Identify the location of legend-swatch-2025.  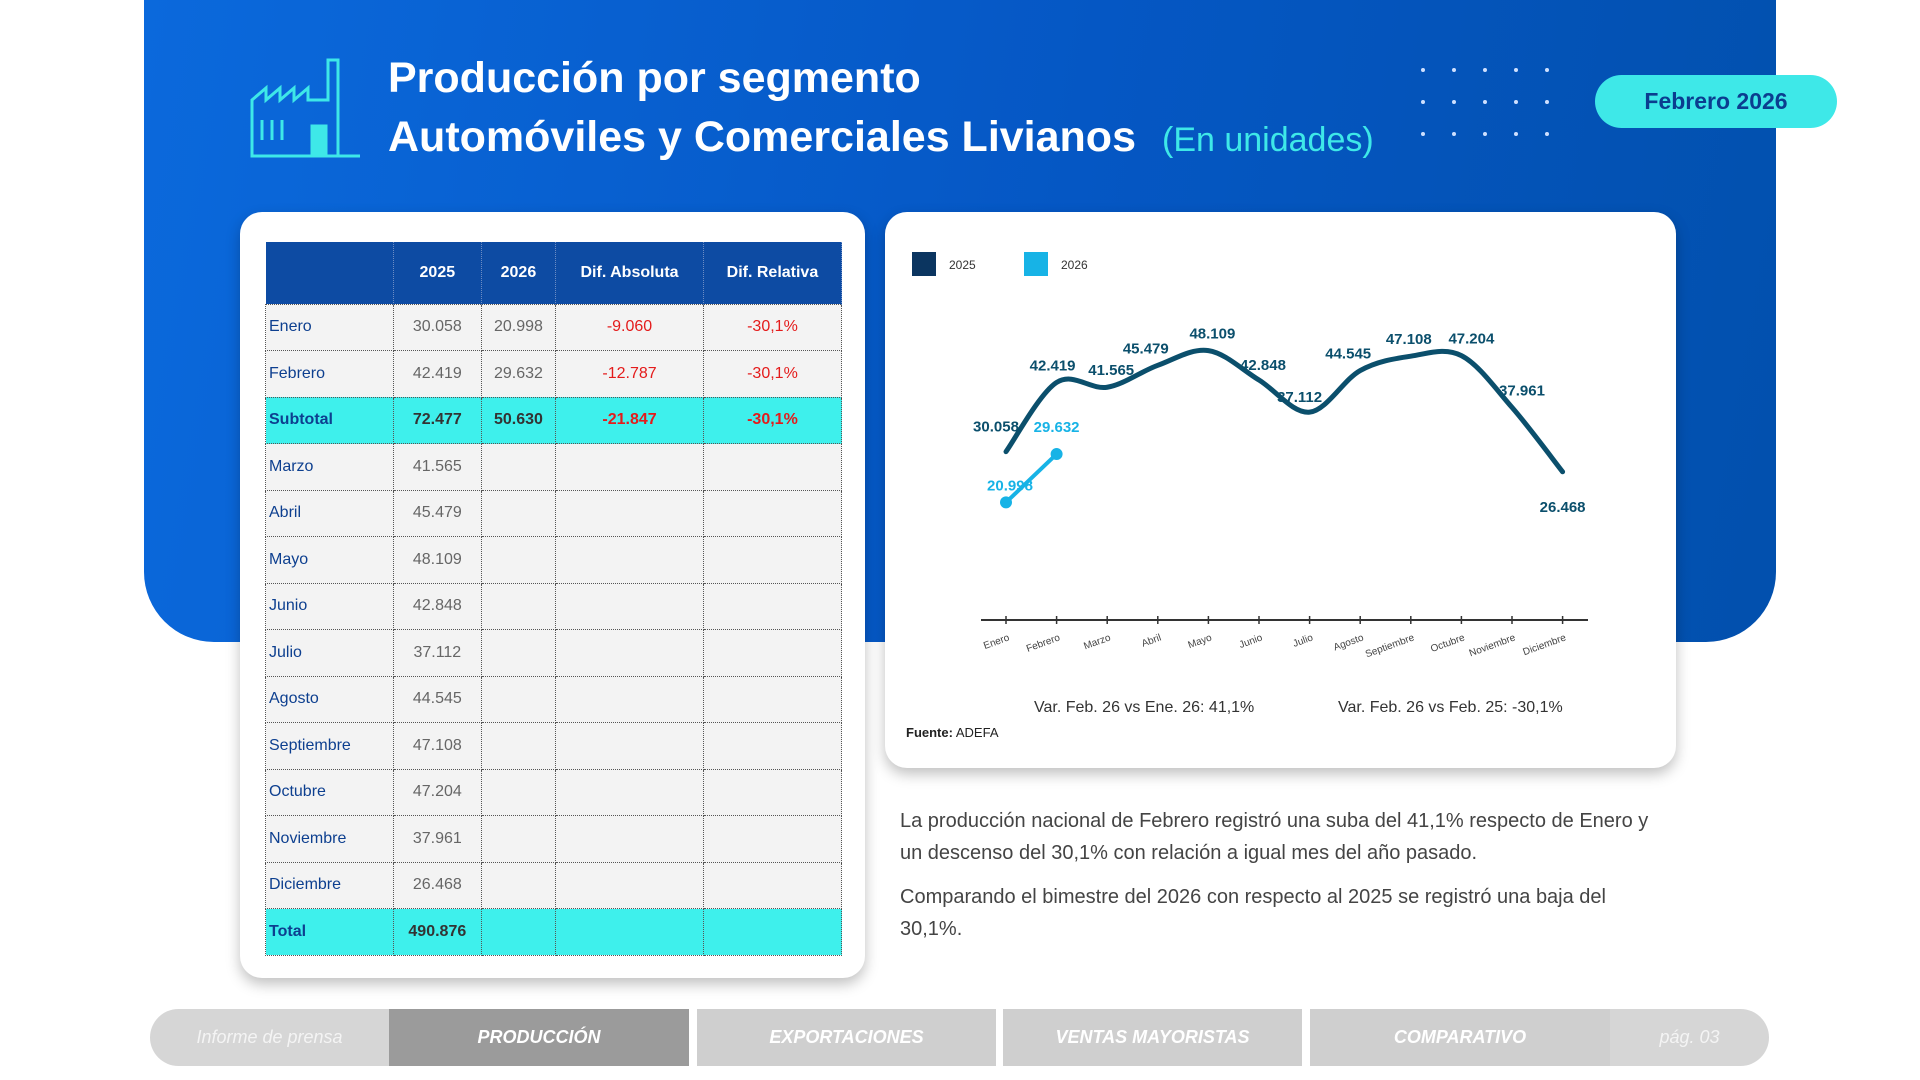
(924, 264).